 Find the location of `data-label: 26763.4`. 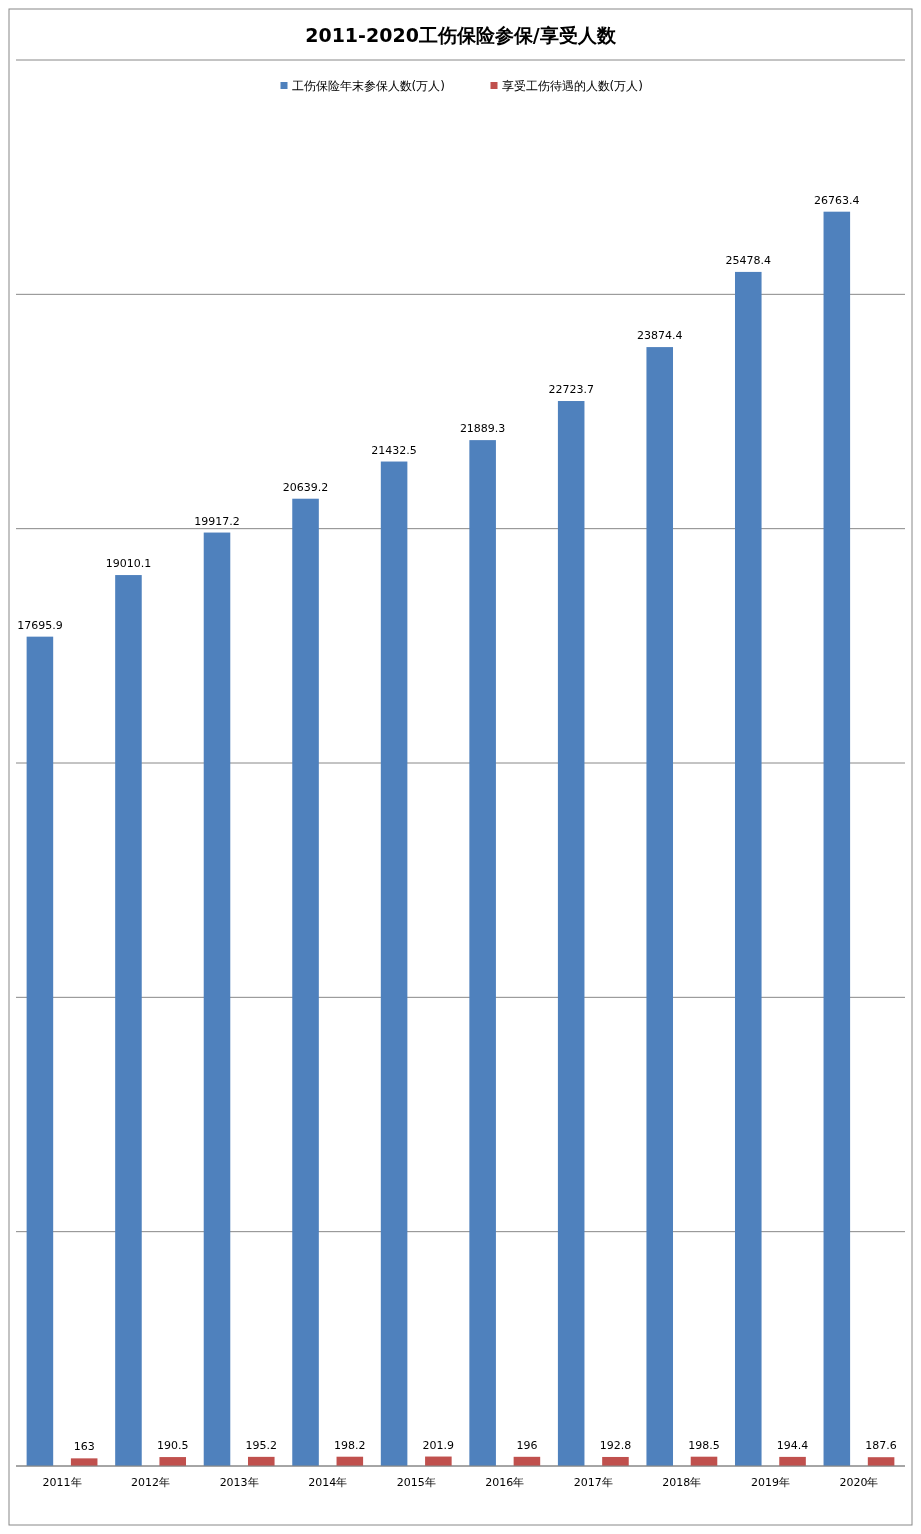

data-label: 26763.4 is located at coordinates (837, 200).